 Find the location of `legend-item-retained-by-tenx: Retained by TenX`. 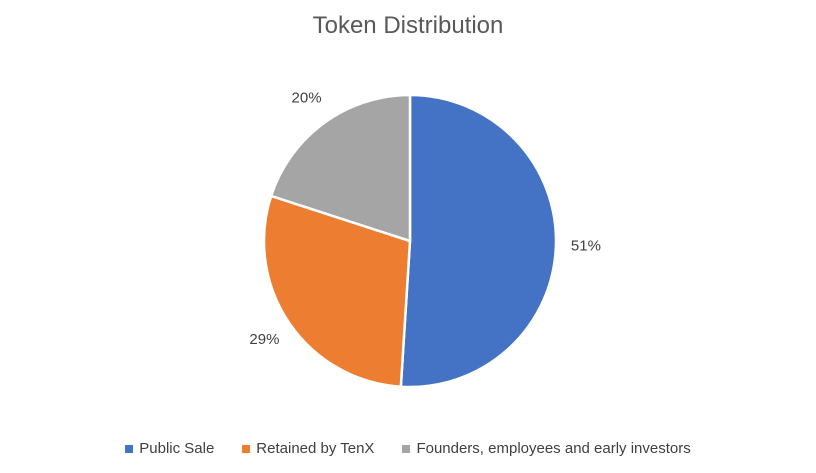

legend-item-retained-by-tenx: Retained by TenX is located at coordinates (308, 448).